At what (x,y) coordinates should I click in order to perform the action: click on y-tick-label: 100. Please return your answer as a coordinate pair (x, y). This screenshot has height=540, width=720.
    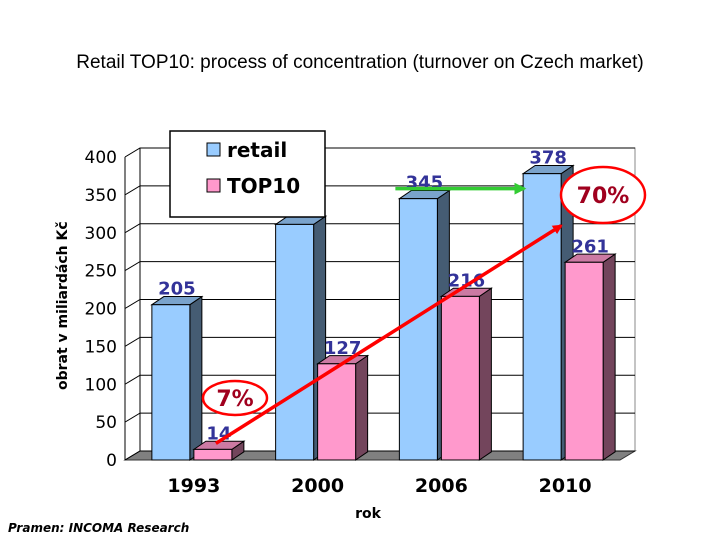
    Looking at the image, I should click on (101, 385).